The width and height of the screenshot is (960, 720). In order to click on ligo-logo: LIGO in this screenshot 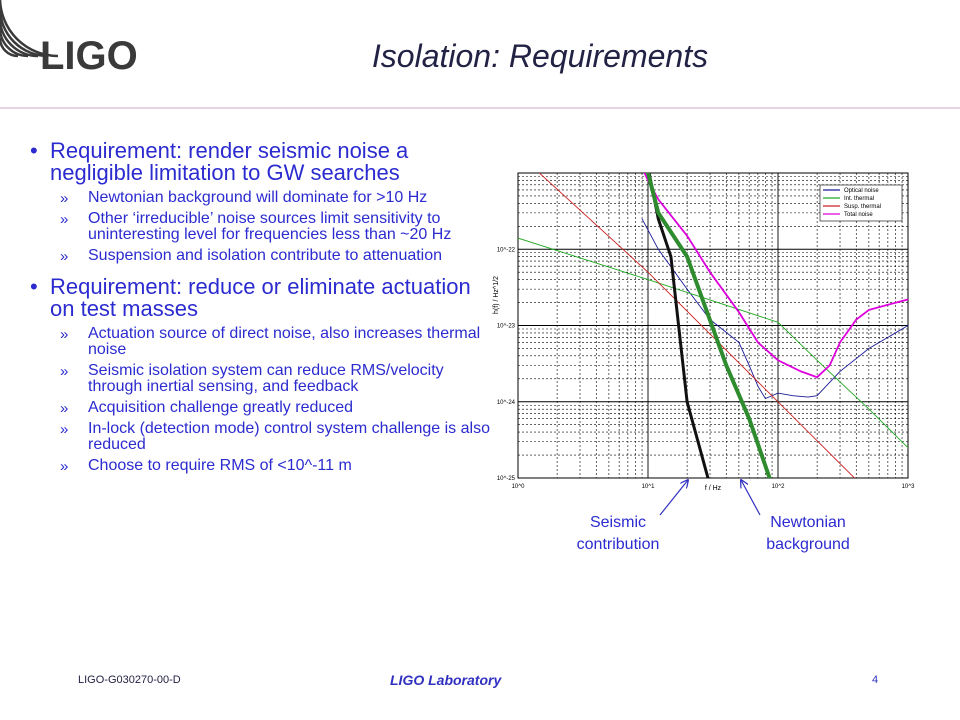, I will do `click(89, 56)`.